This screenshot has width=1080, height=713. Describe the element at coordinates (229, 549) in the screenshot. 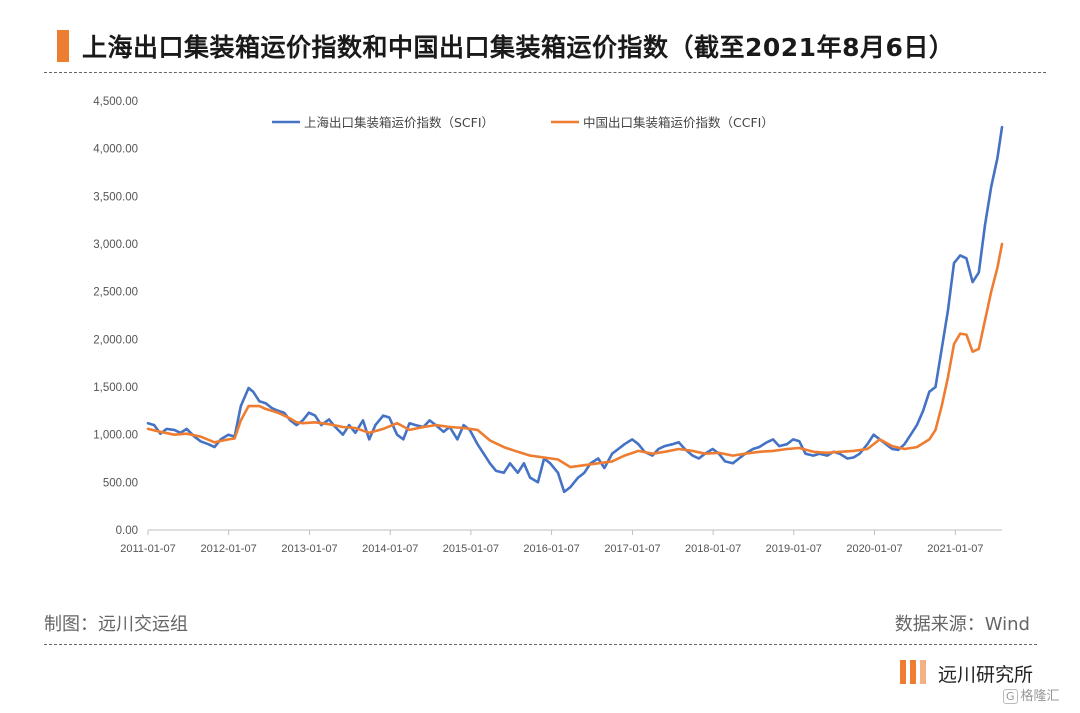

I see `x-tick-label: 2012-01-07` at that location.